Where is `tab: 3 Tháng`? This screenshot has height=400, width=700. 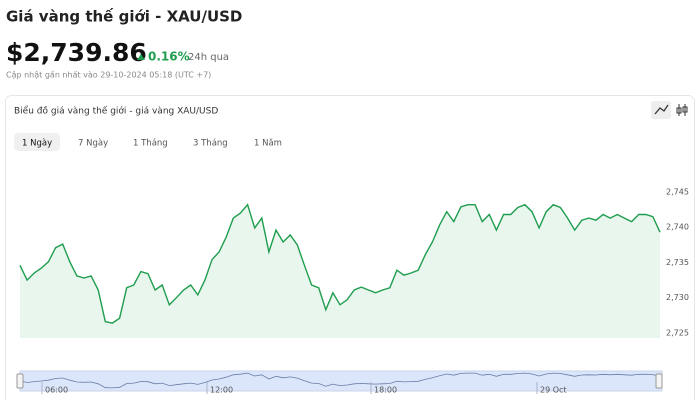 tab: 3 Tháng is located at coordinates (210, 144).